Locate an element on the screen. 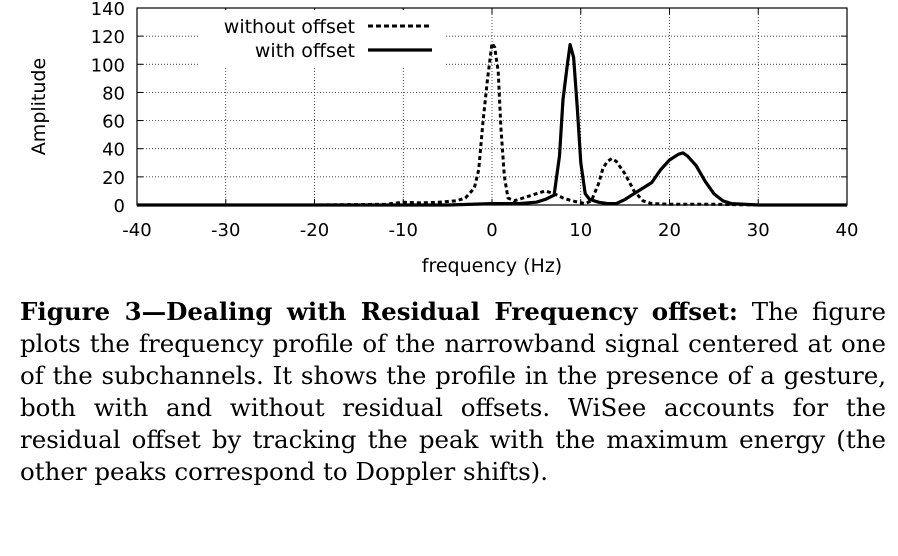  y-tick-label: 120 is located at coordinates (108, 37).